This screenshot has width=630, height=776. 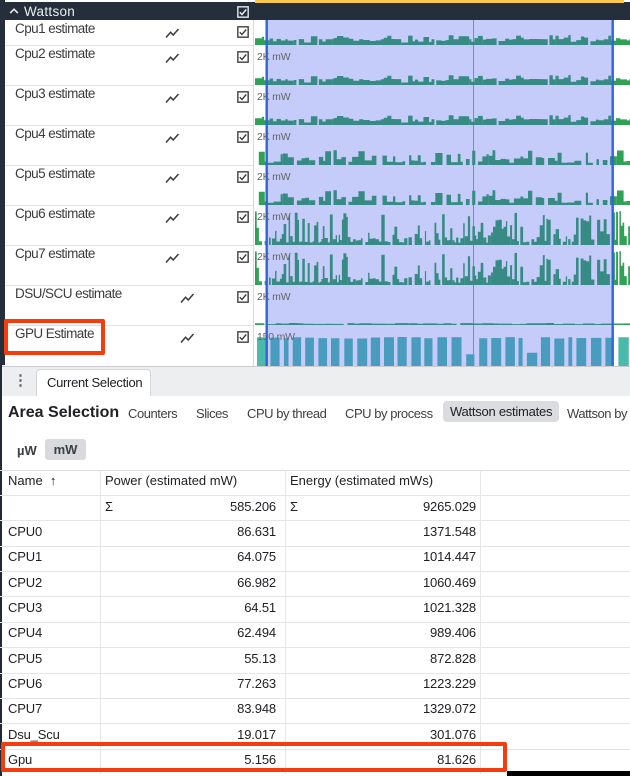 I want to click on svg-text: 150 mW, so click(x=276, y=337).